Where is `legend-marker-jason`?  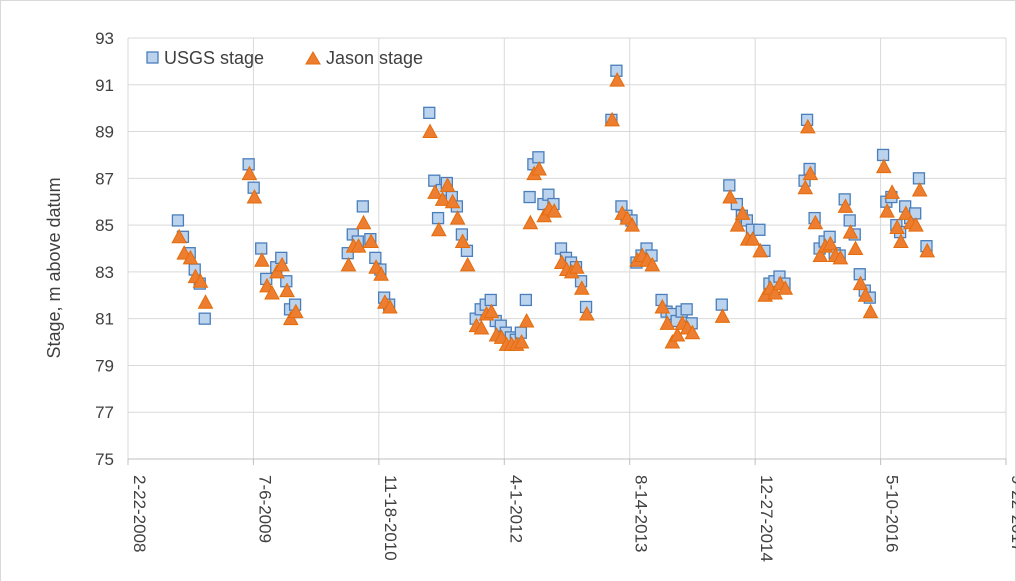
legend-marker-jason is located at coordinates (313, 58).